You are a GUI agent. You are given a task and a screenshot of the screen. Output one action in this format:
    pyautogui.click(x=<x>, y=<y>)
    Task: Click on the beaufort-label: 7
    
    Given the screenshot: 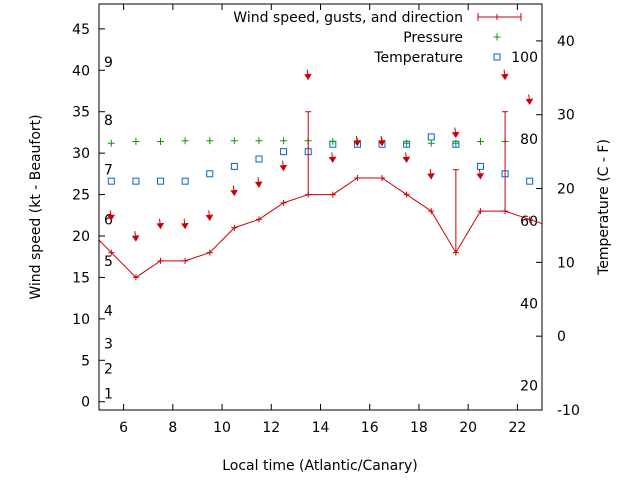 What is the action you would take?
    pyautogui.click(x=108, y=171)
    